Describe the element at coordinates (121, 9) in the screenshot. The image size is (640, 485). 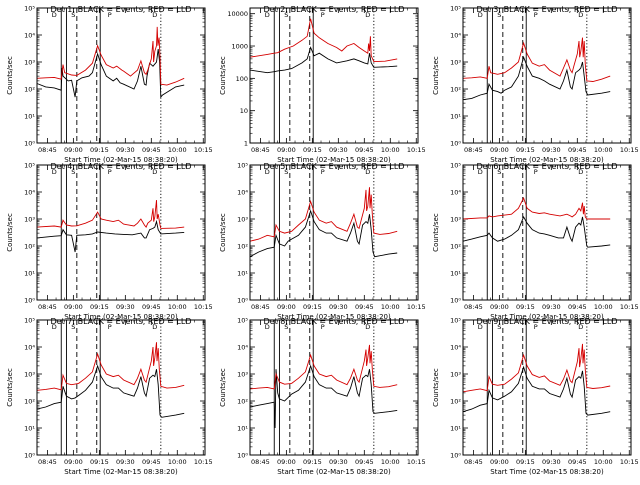
I see `panel-title: Det 1: BLACK = Events, RED = LLD` at that location.